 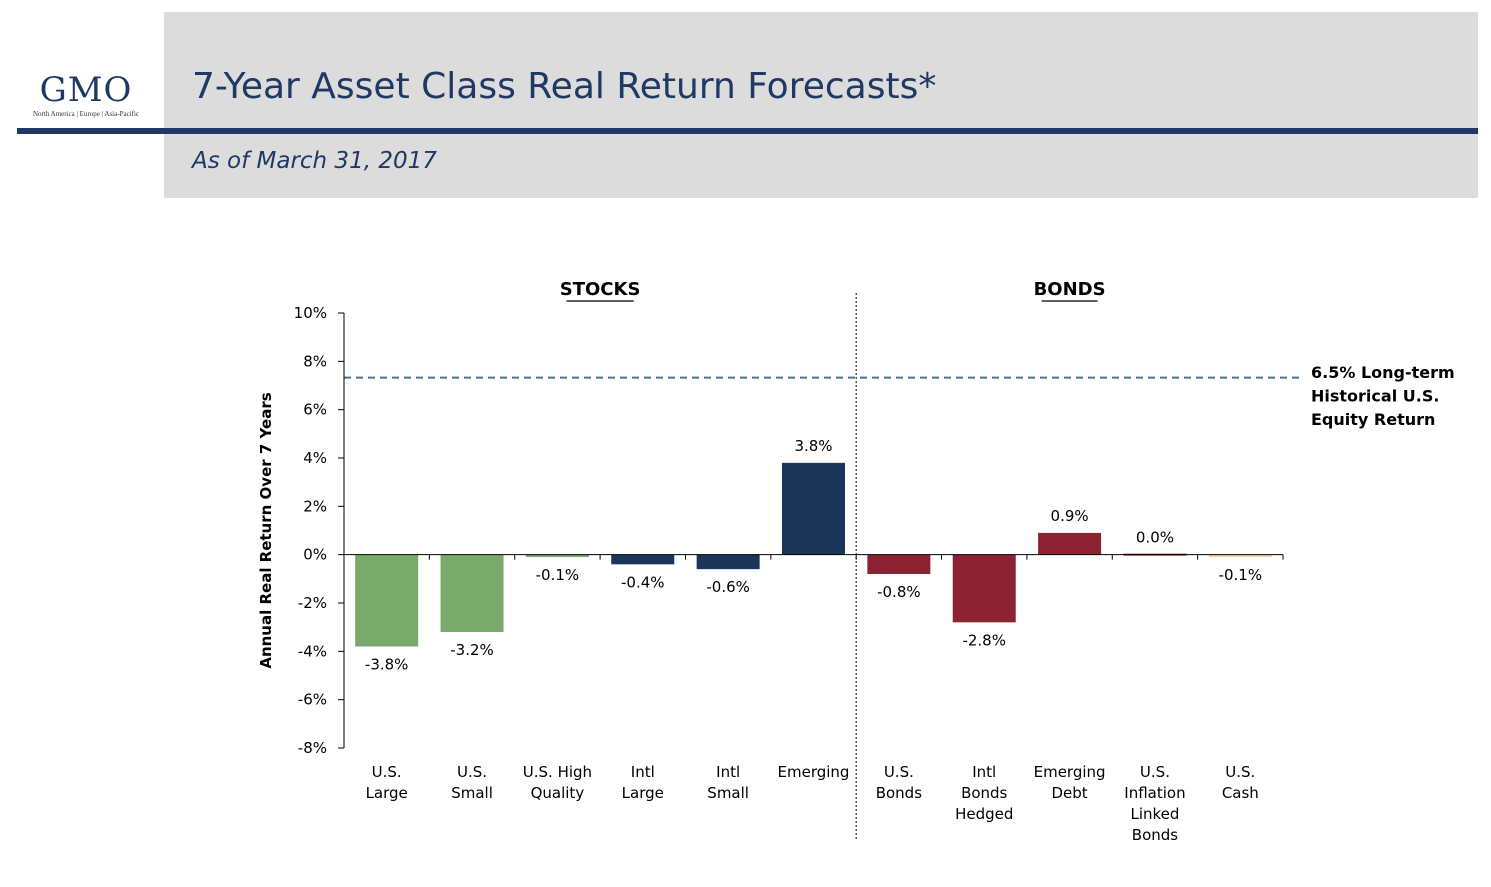 I want to click on group-label-stocks: STOCKS, so click(x=600, y=289).